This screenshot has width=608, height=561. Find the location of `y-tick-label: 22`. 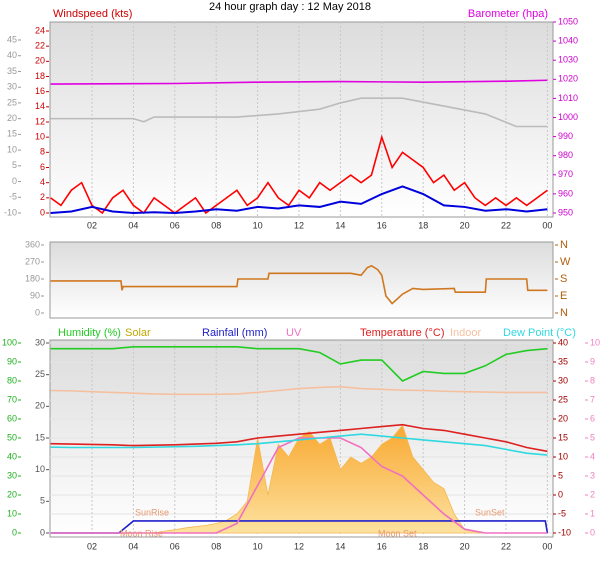

y-tick-label: 22 is located at coordinates (40, 46).